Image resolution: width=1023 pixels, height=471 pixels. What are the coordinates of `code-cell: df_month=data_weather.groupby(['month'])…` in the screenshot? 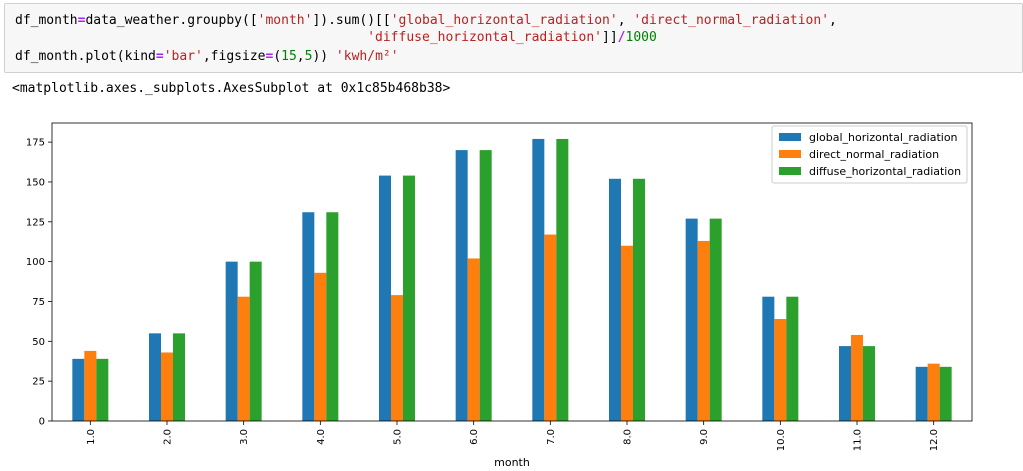 It's located at (513, 38).